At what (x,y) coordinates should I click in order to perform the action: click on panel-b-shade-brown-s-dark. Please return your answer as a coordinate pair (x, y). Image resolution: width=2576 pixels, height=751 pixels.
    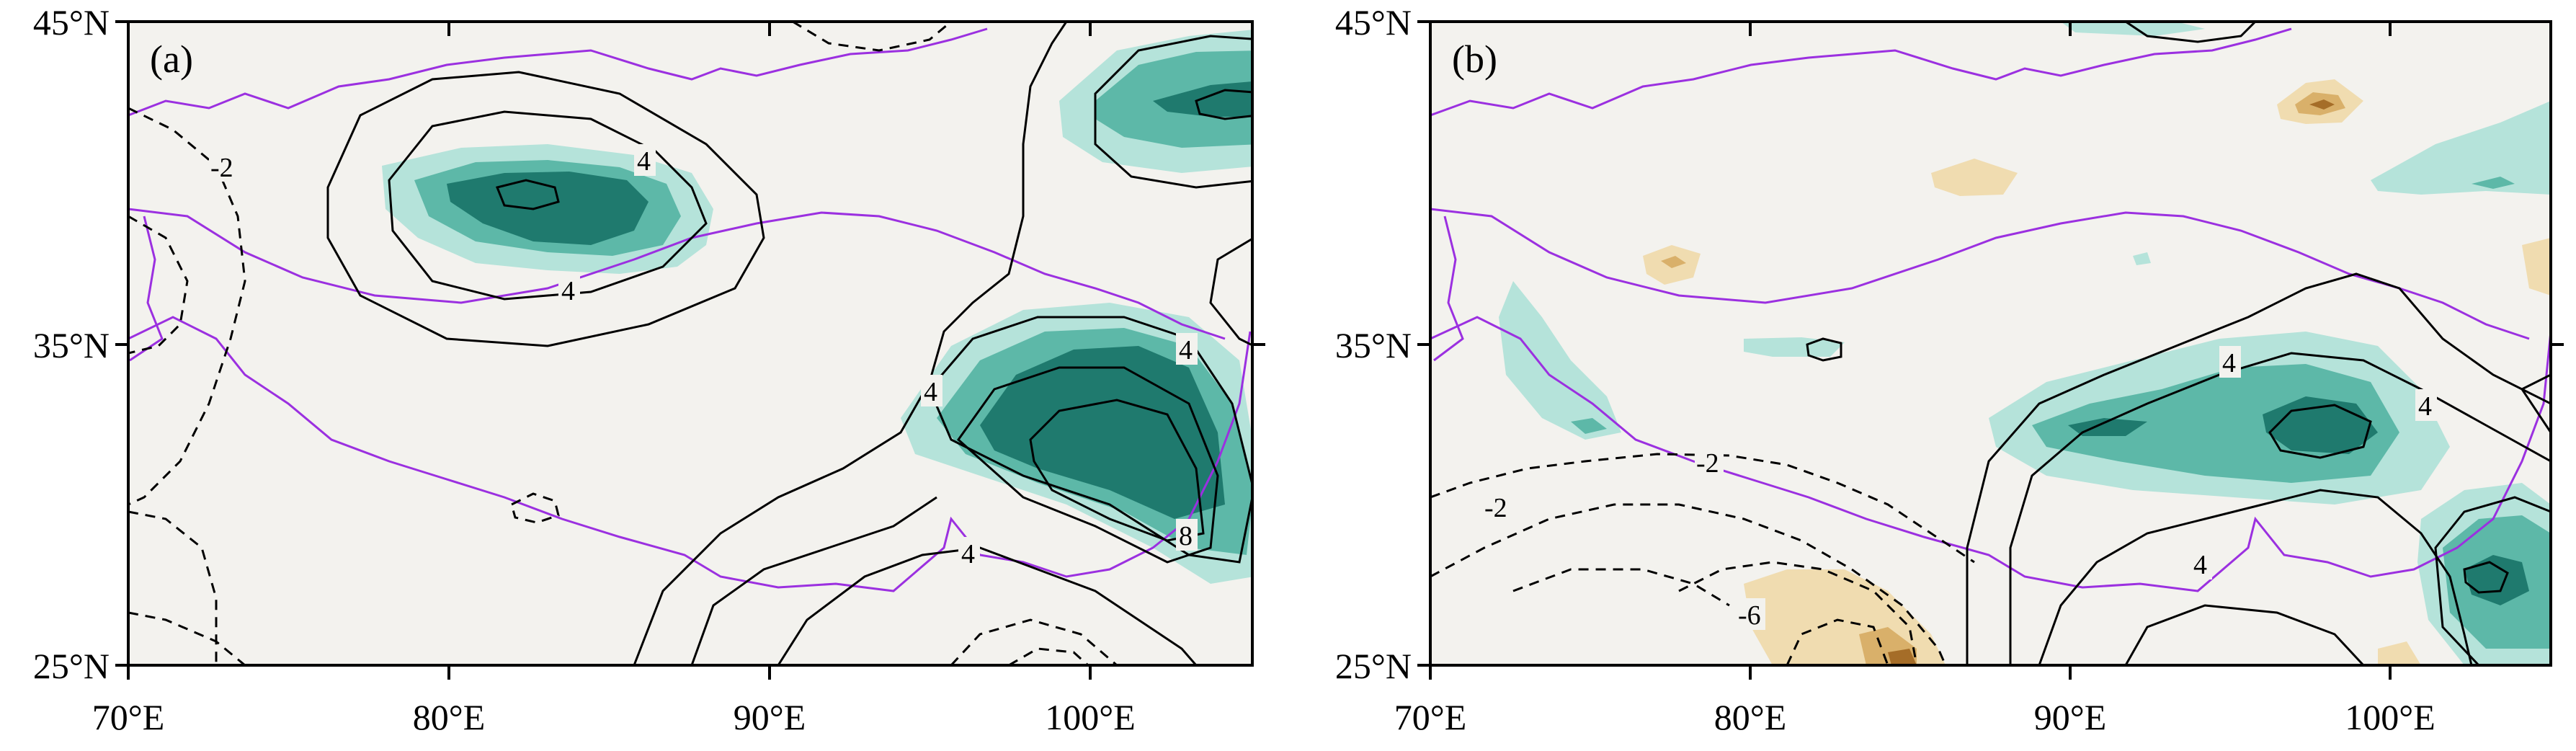
    Looking at the image, I should click on (1902, 657).